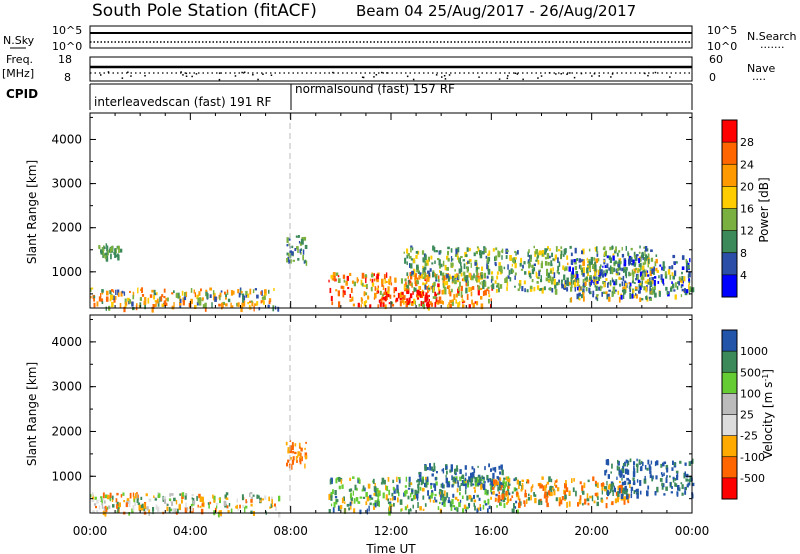 This screenshot has width=800, height=554. Describe the element at coordinates (391, 531) in the screenshot. I see `time-tick-label: 12:00` at that location.